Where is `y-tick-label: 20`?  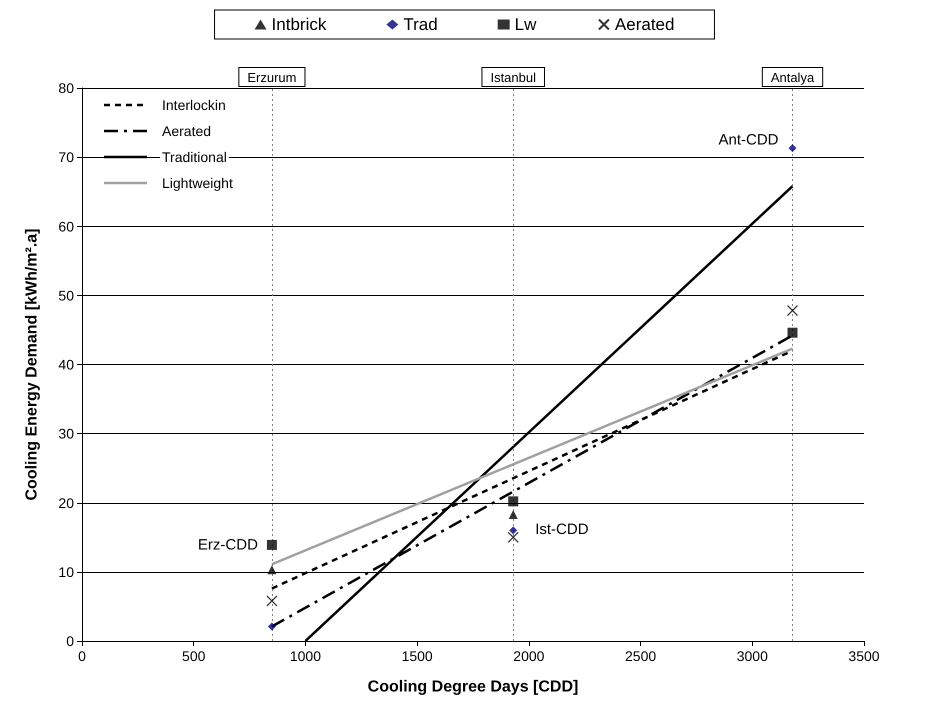 y-tick-label: 20 is located at coordinates (66, 502).